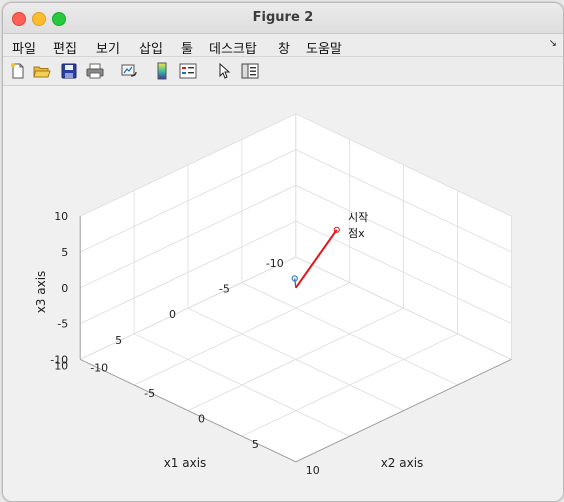 Image resolution: width=564 pixels, height=502 pixels. What do you see at coordinates (358, 217) in the screenshot?
I see `annotation-line-1: 시작` at bounding box center [358, 217].